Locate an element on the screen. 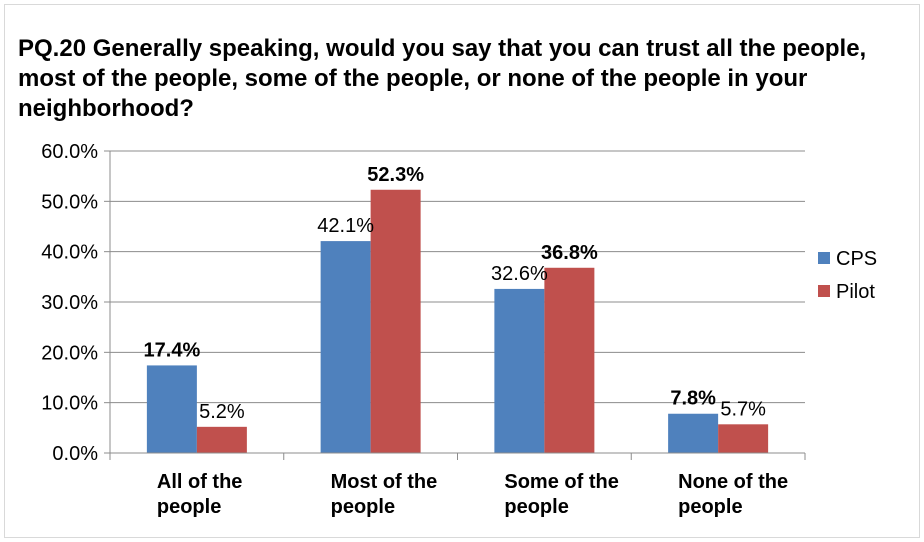 The height and width of the screenshot is (542, 924). data-label: 42.1% is located at coordinates (345, 226).